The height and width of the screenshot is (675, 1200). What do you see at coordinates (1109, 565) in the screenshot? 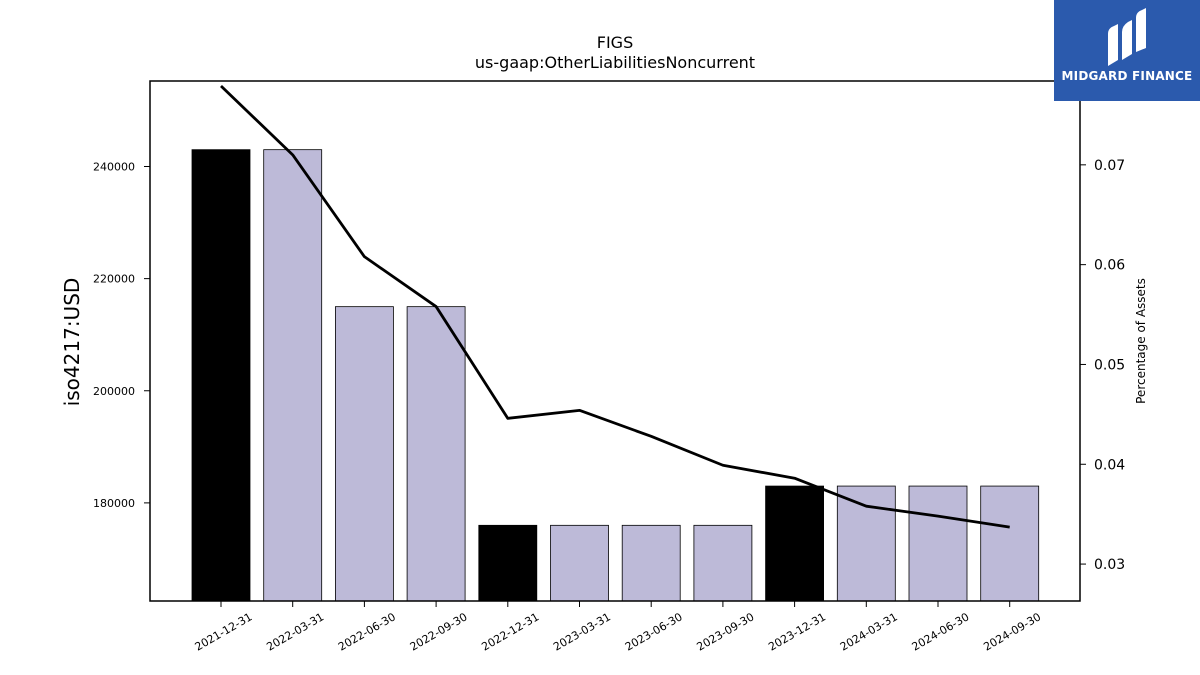
I see `y2-tick-label: 0.03` at bounding box center [1109, 565].